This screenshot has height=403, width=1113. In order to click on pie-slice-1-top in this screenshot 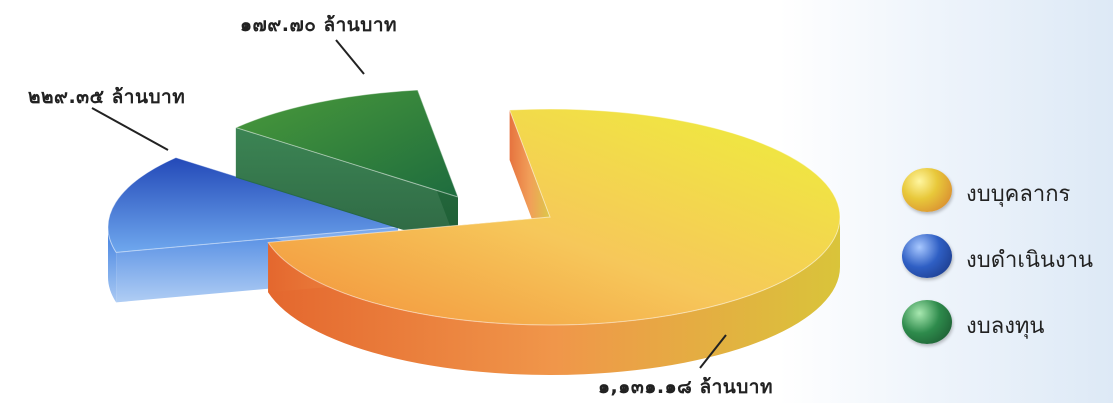, I will do `click(253, 205)`.